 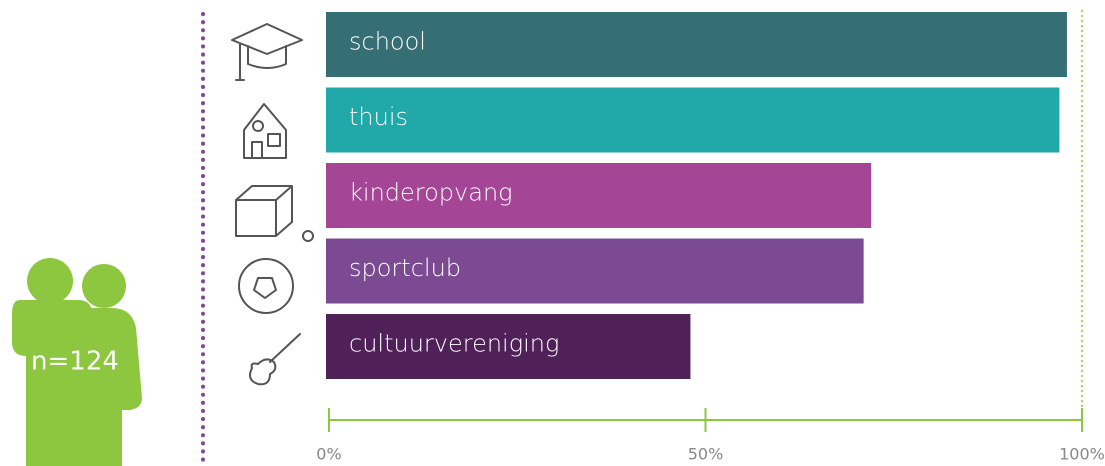 What do you see at coordinates (378, 117) in the screenshot?
I see `bar-label: thuis` at bounding box center [378, 117].